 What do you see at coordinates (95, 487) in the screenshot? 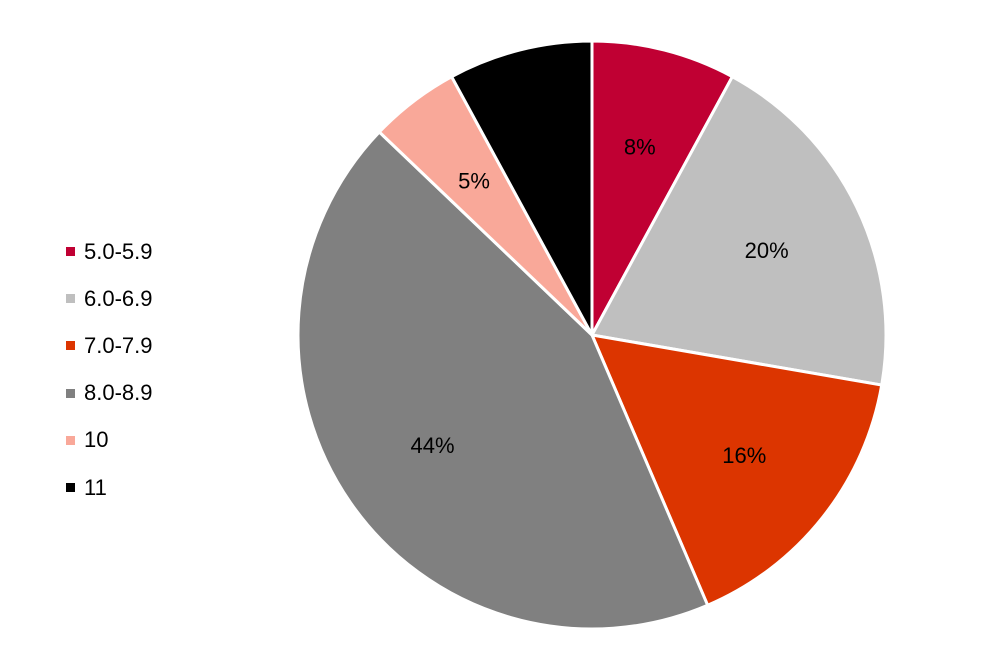
I see `legend-label: 11` at bounding box center [95, 487].